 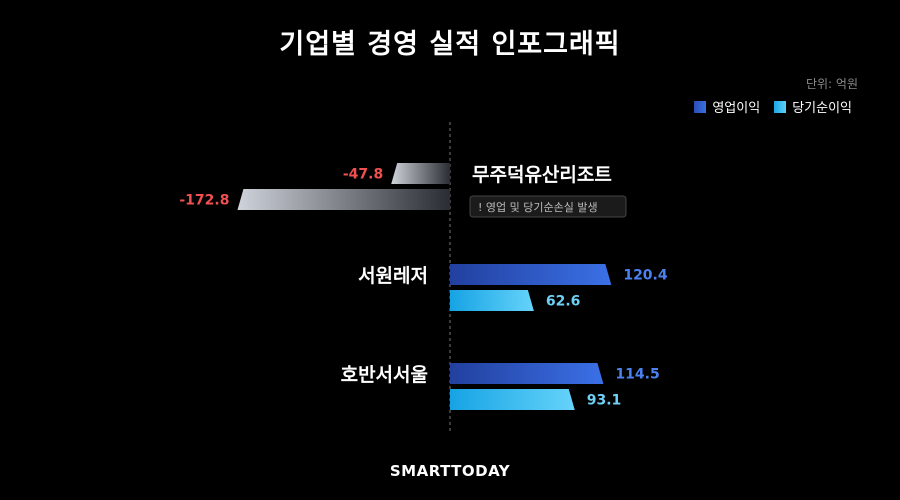 I want to click on category-label: 무주덕유산리조트, so click(x=542, y=175).